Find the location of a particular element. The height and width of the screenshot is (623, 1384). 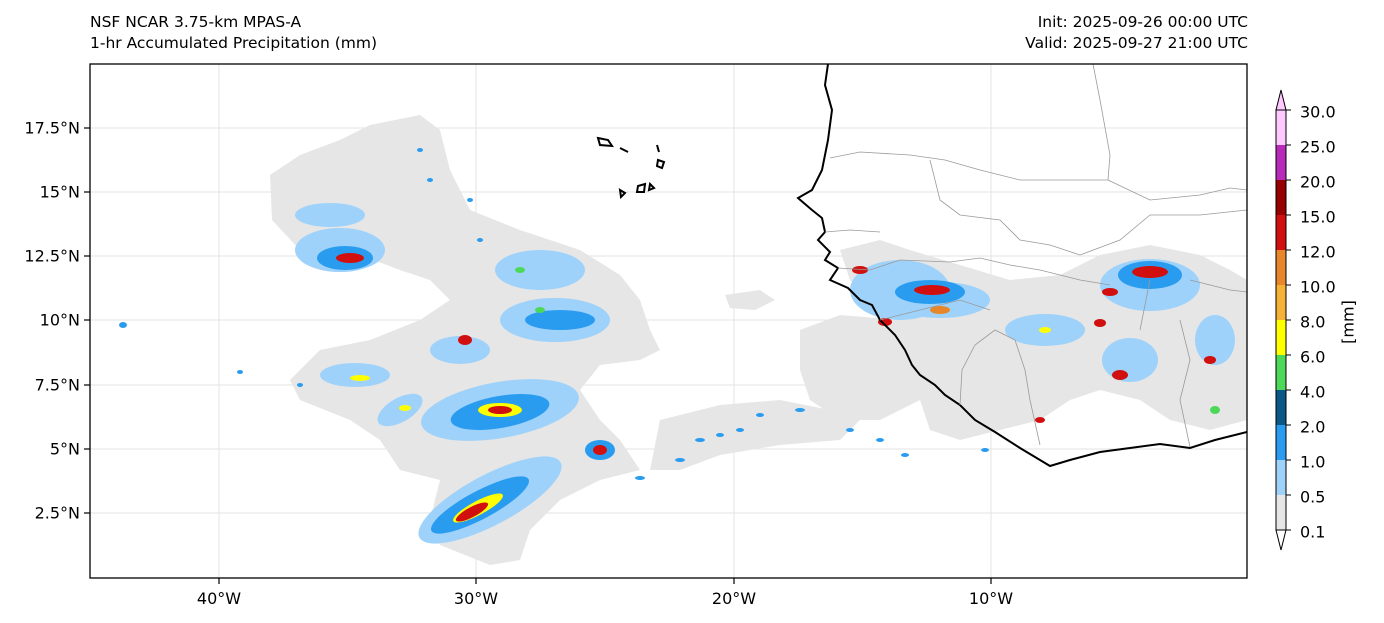

colorbar-level-label: 6.0 is located at coordinates (1313, 357).